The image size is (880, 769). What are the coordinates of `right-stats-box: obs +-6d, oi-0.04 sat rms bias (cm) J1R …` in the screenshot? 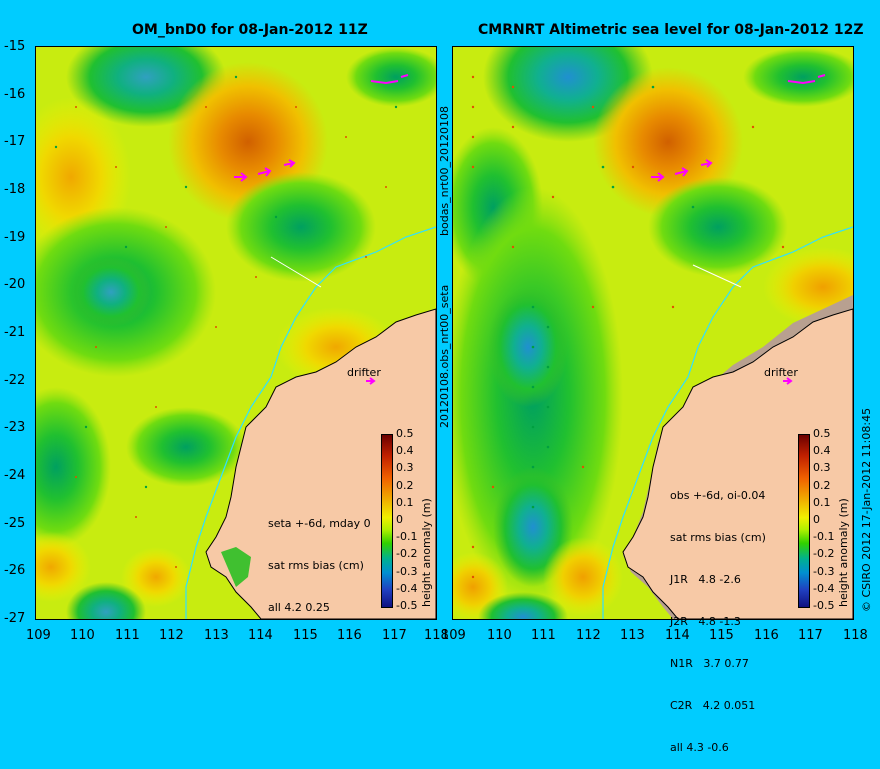 It's located at (718, 615).